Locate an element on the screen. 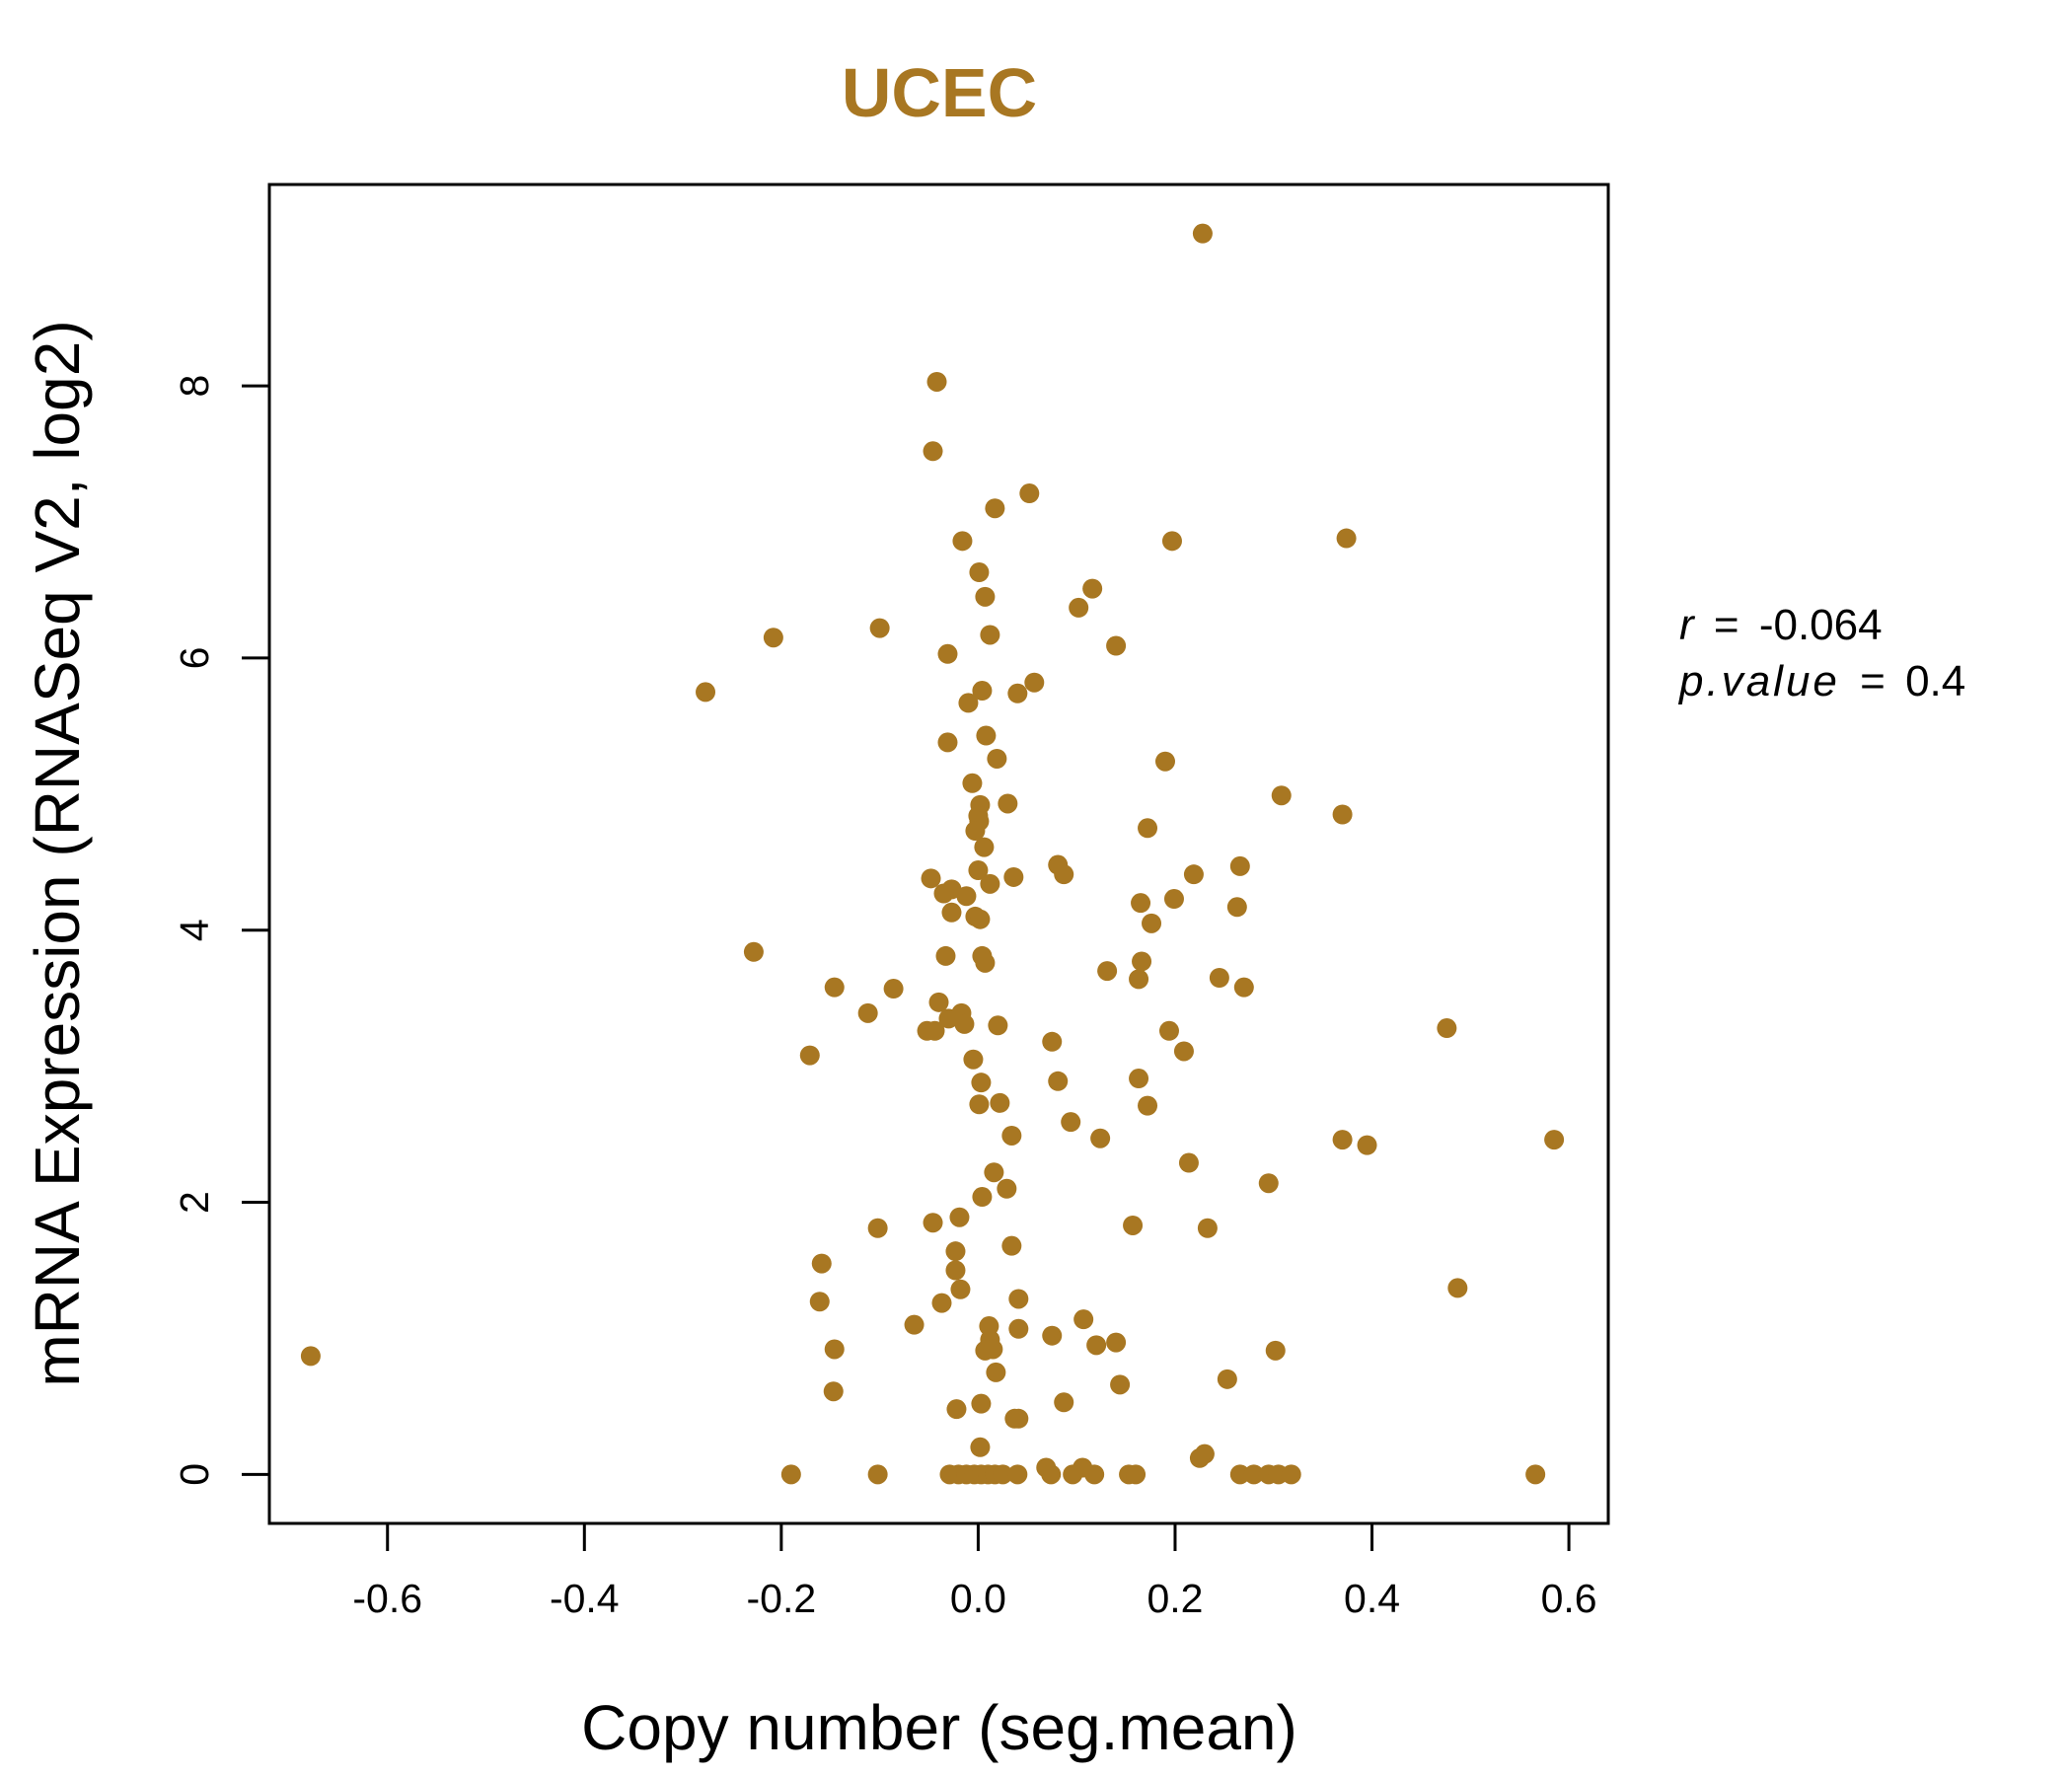 The width and height of the screenshot is (2072, 1776). x-tick-label: -0.4 is located at coordinates (585, 1599).